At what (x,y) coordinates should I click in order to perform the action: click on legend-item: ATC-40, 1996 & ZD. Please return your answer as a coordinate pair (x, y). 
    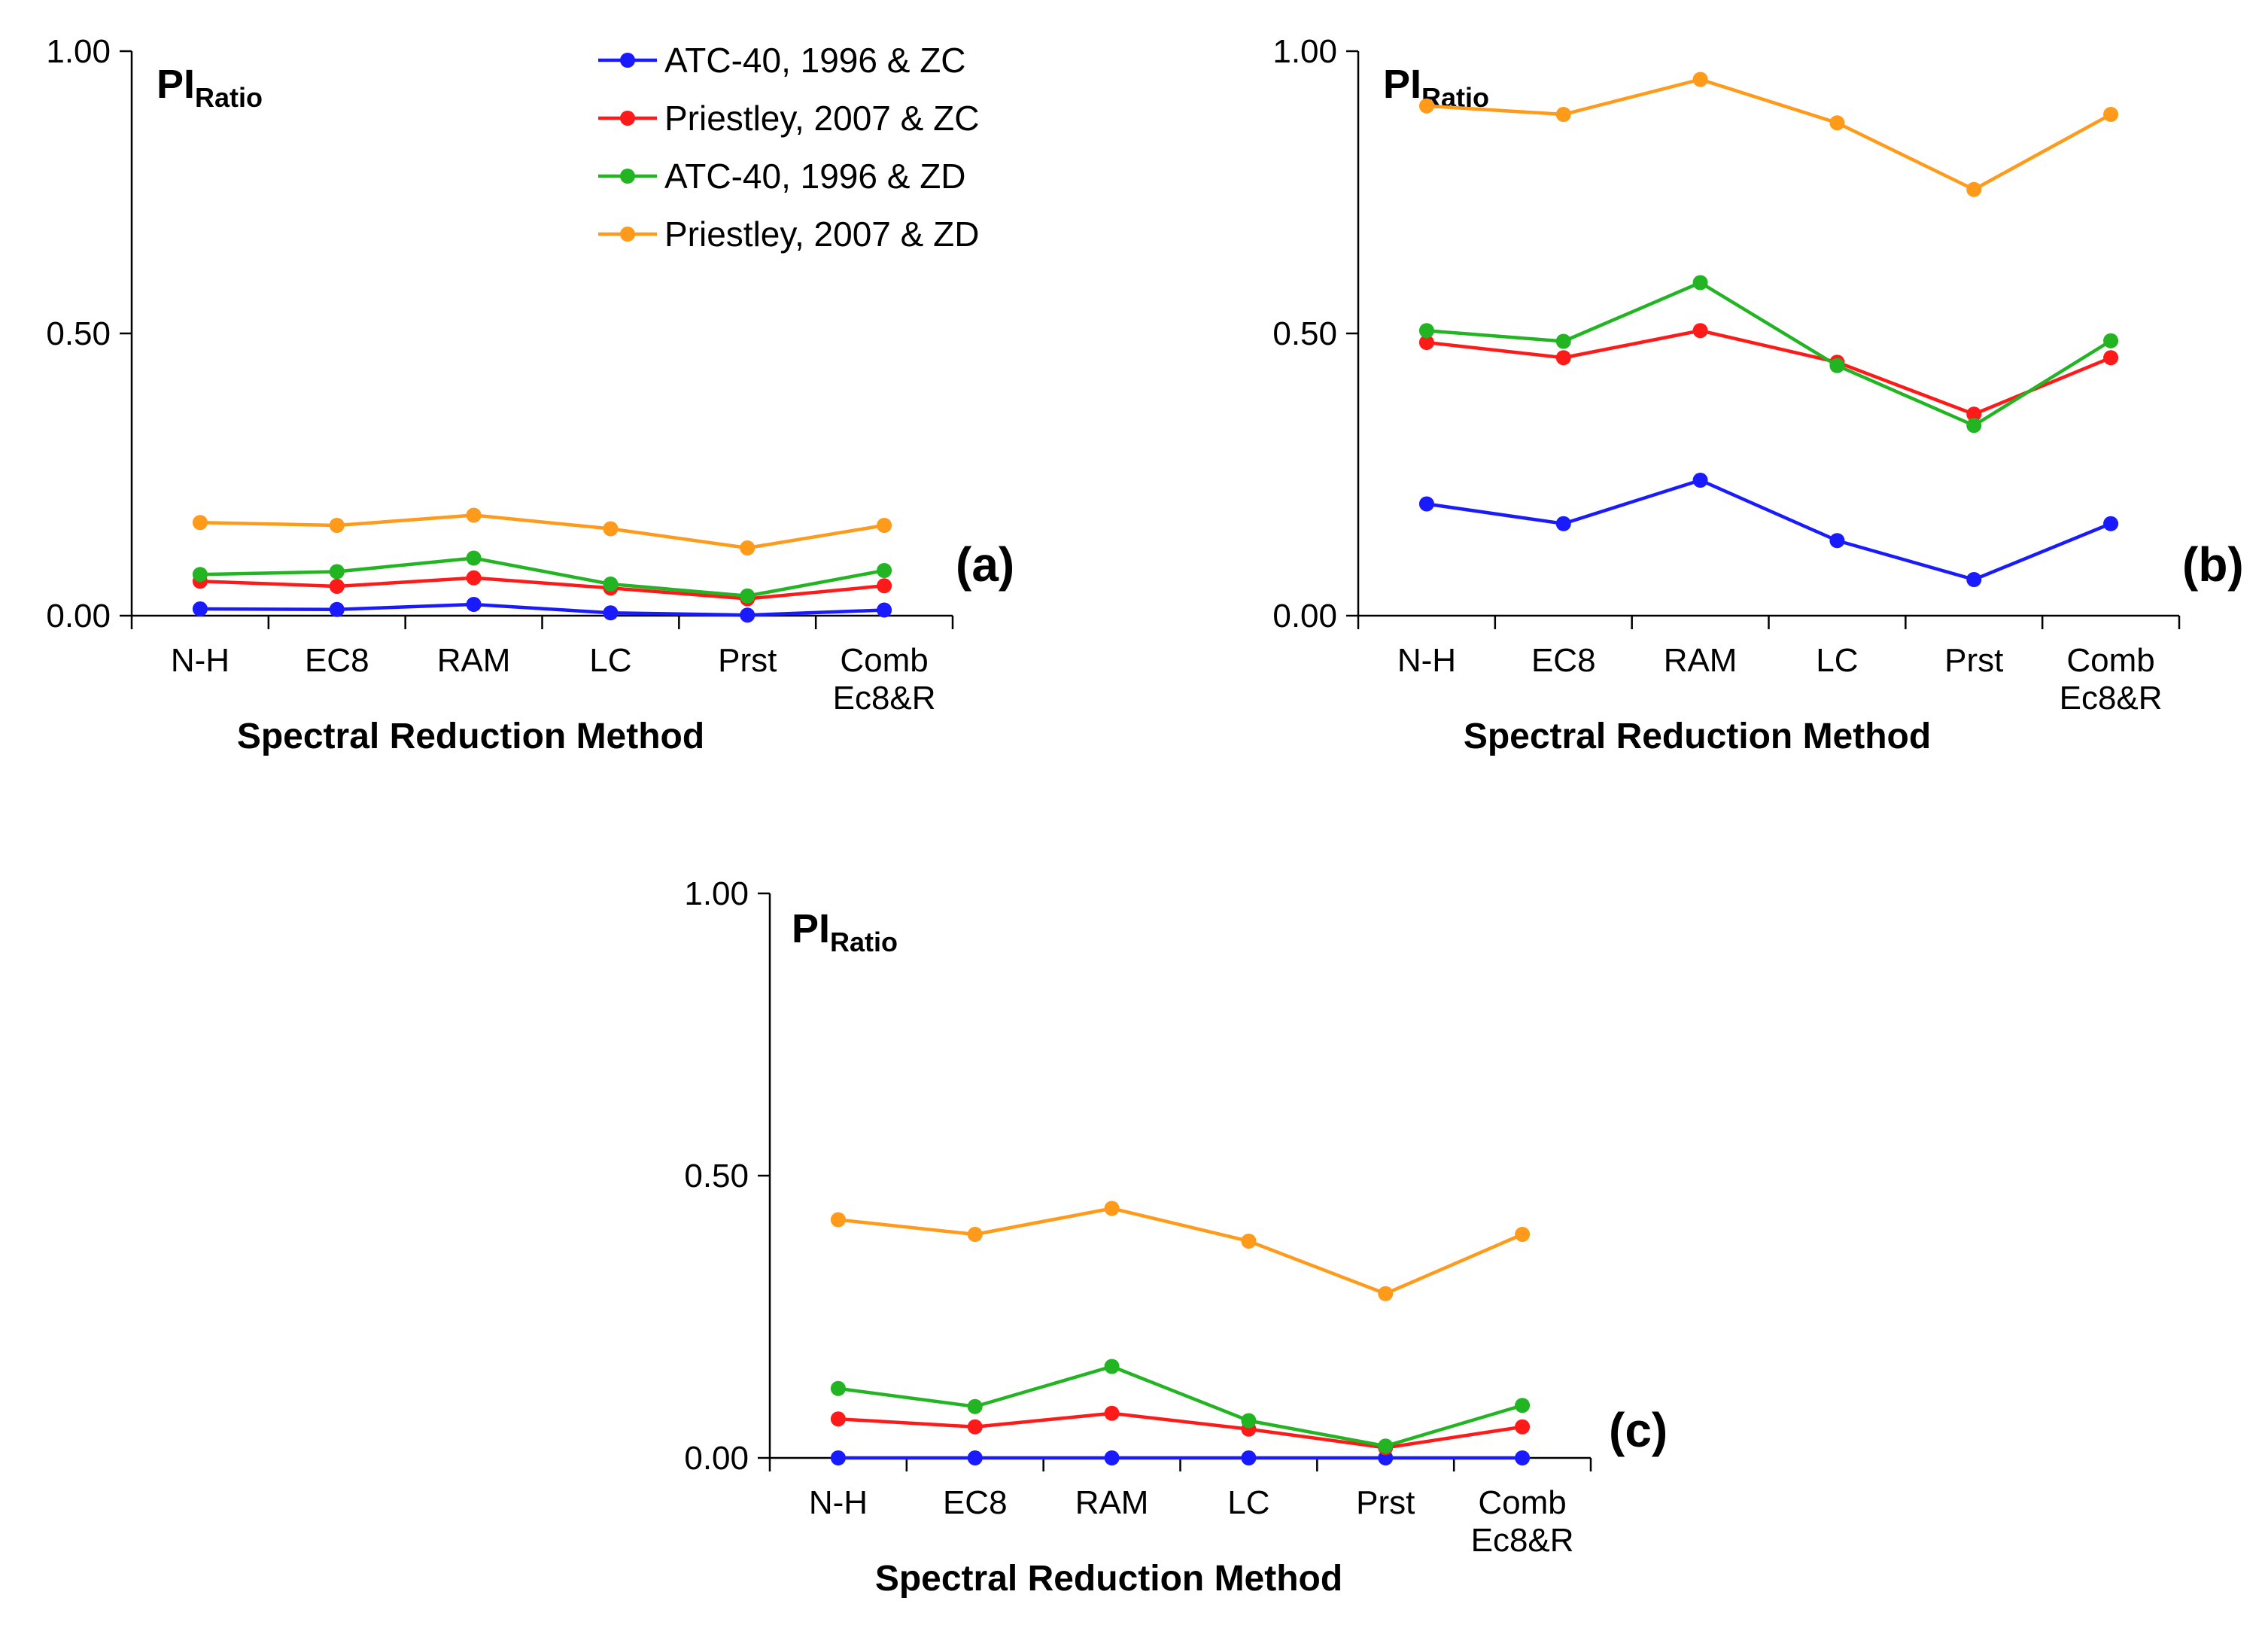
    Looking at the image, I should click on (782, 176).